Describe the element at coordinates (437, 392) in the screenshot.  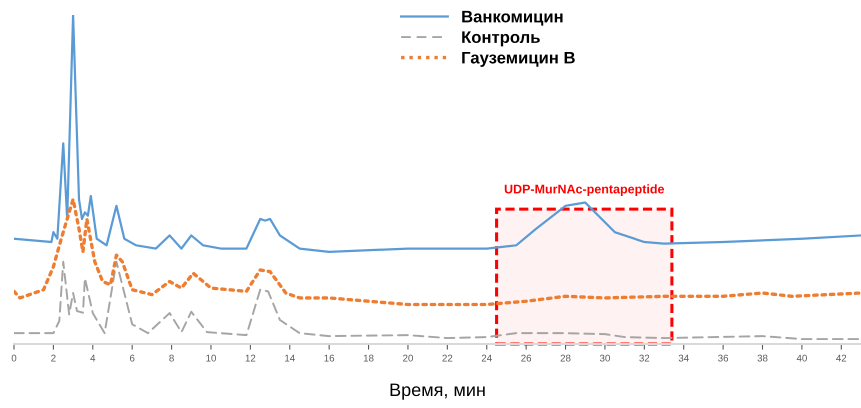
I see `x-axis-title: Время, мин` at that location.